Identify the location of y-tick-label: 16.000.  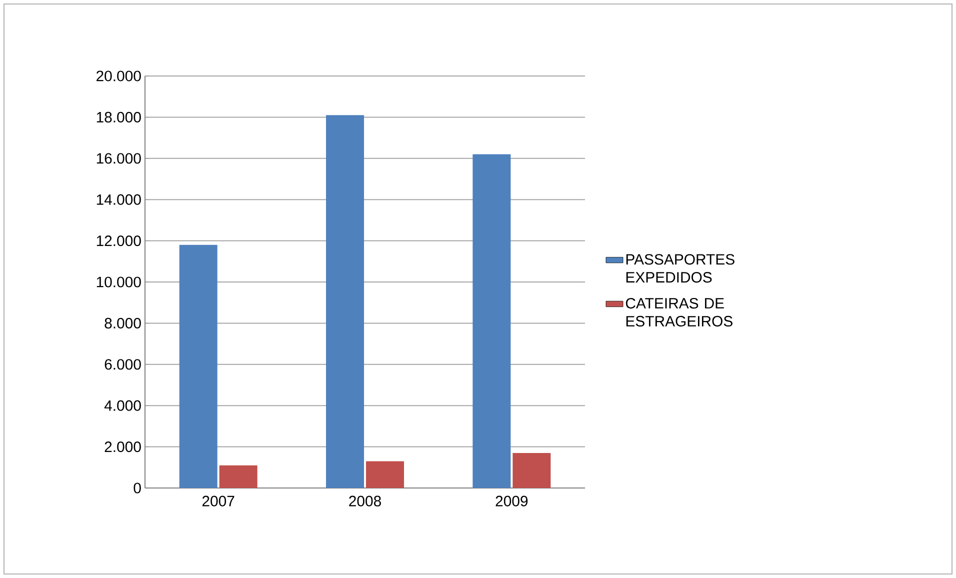
(118, 158).